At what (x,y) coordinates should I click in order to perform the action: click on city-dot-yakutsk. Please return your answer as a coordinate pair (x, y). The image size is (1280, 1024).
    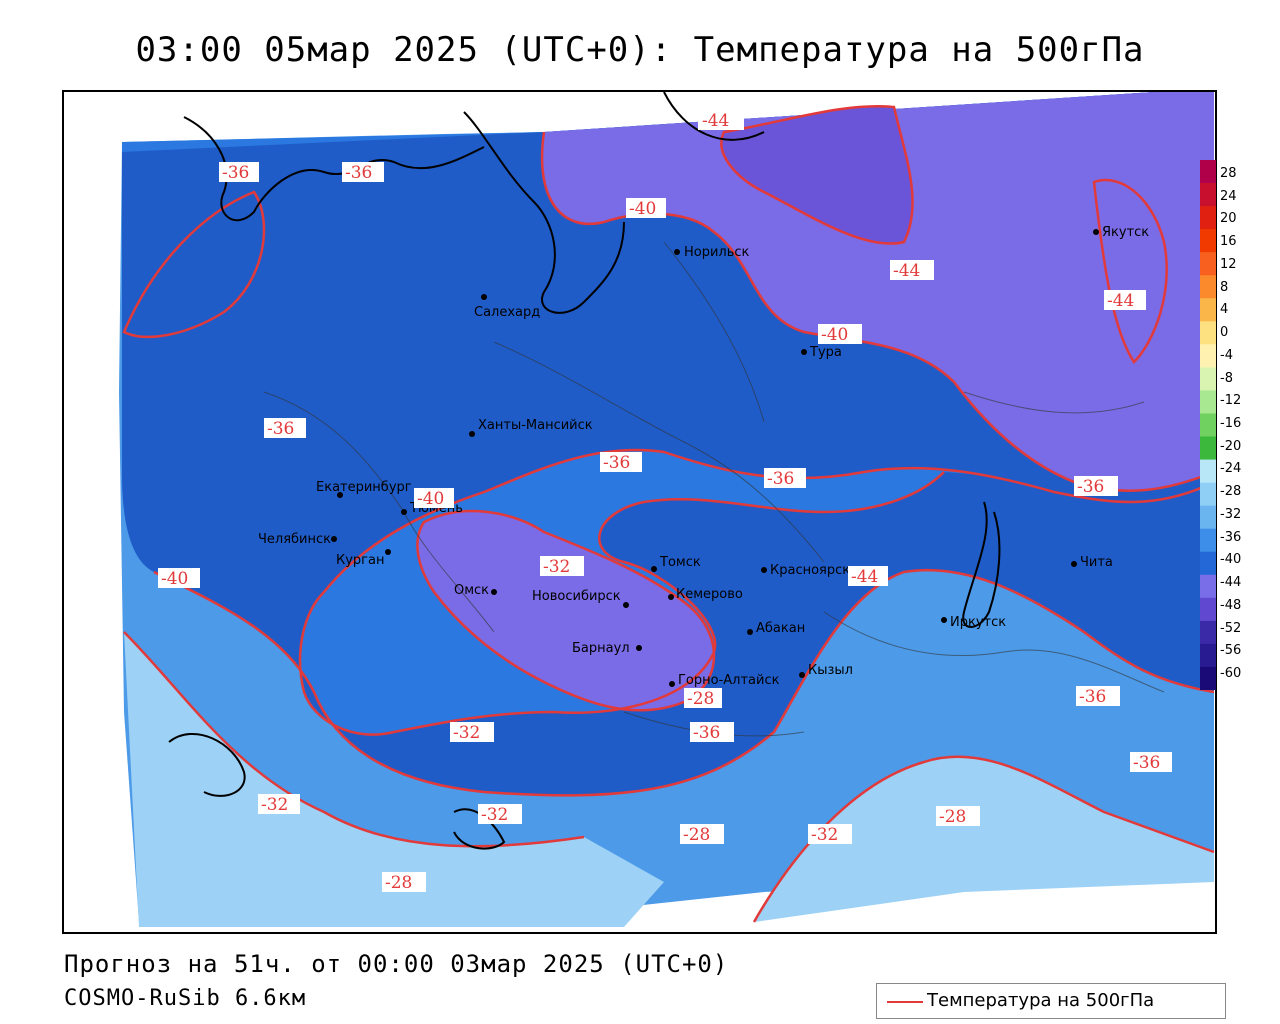
    Looking at the image, I should click on (1096, 232).